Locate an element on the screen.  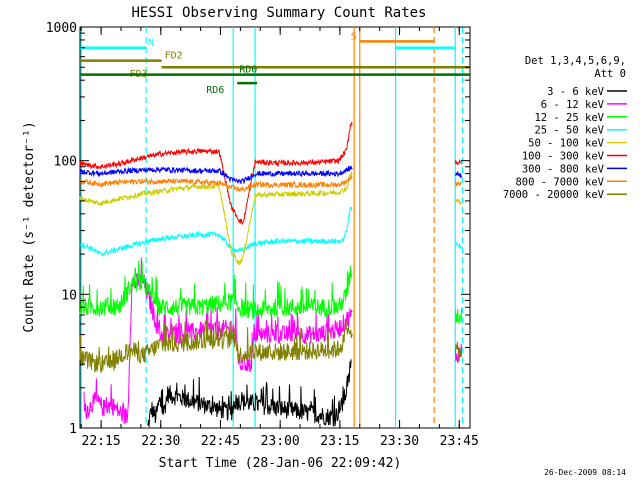
x-tick-label: 22:15 is located at coordinates (101, 441).